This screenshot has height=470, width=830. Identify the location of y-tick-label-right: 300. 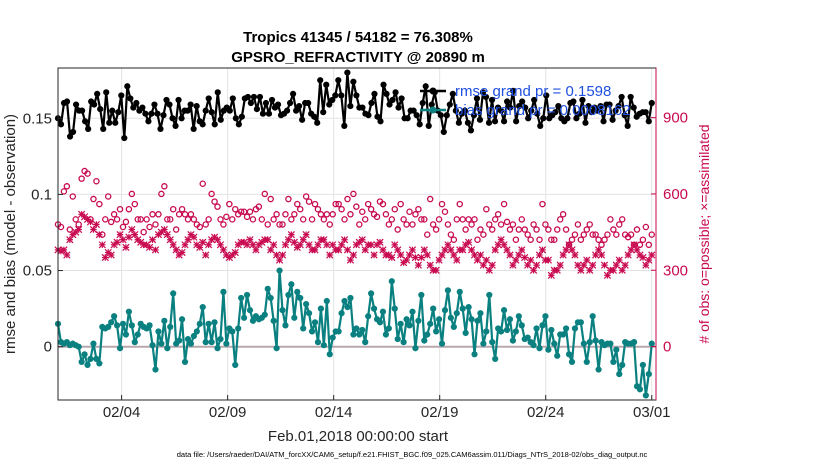
(675, 270).